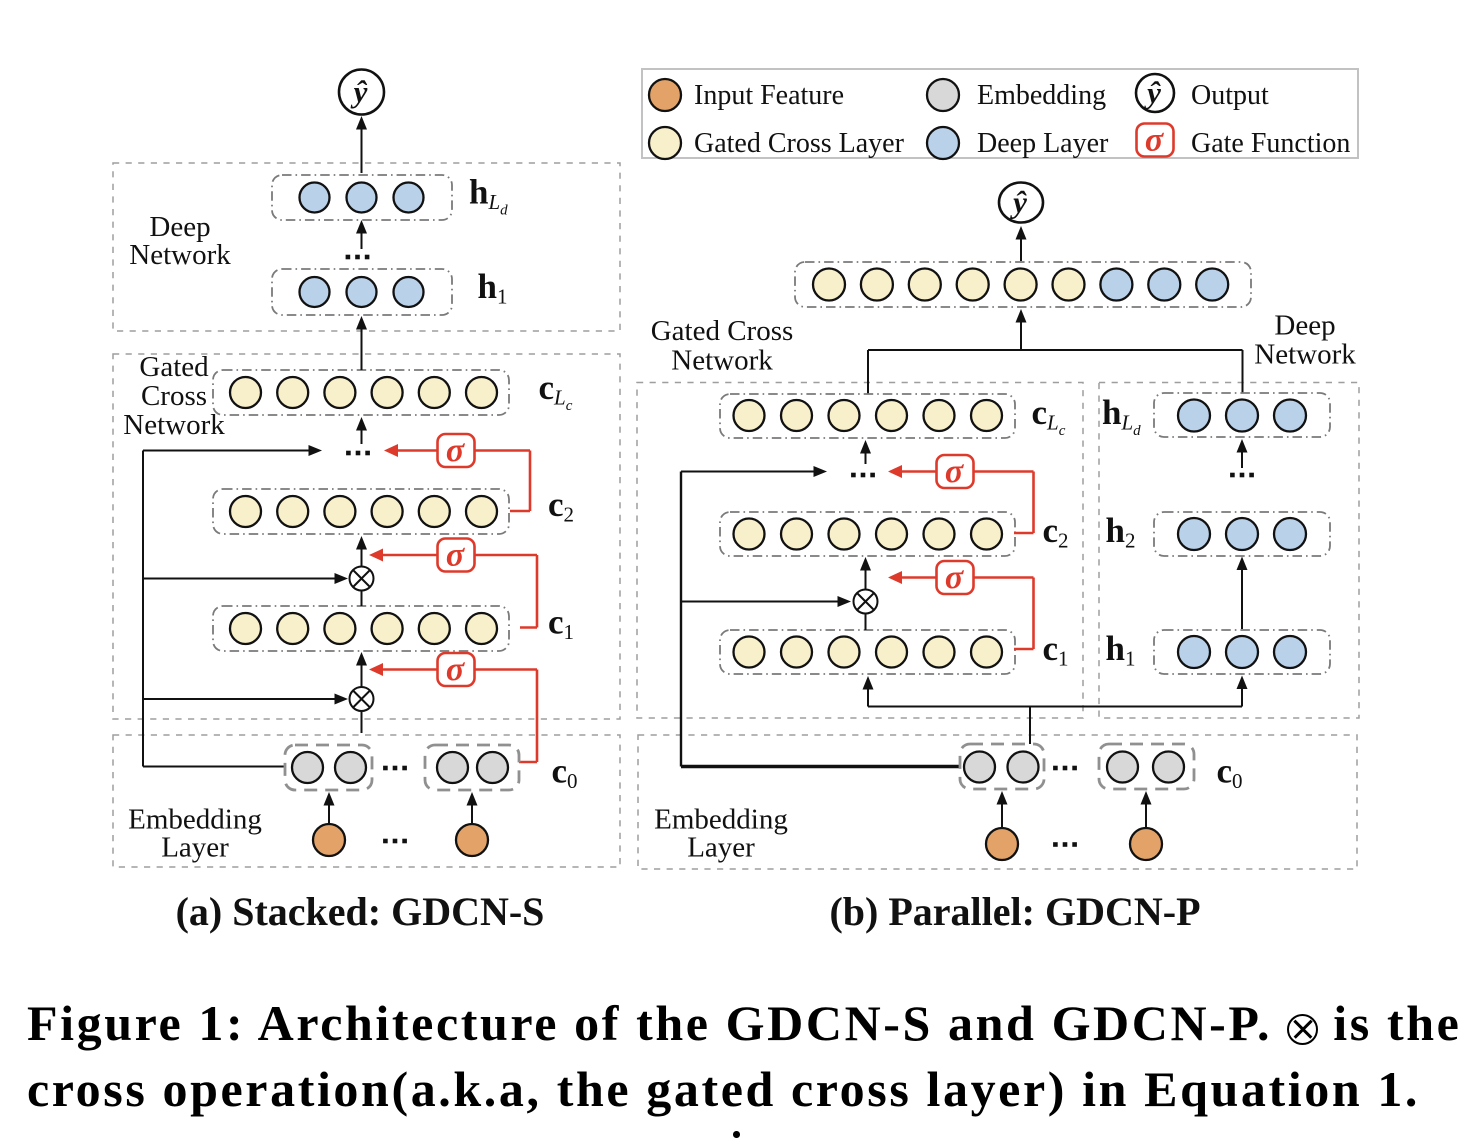 Image resolution: width=1480 pixels, height=1148 pixels. Describe the element at coordinates (1014, 911) in the screenshot. I see `svg-text: (b) Parallel: GDCN-P` at that location.